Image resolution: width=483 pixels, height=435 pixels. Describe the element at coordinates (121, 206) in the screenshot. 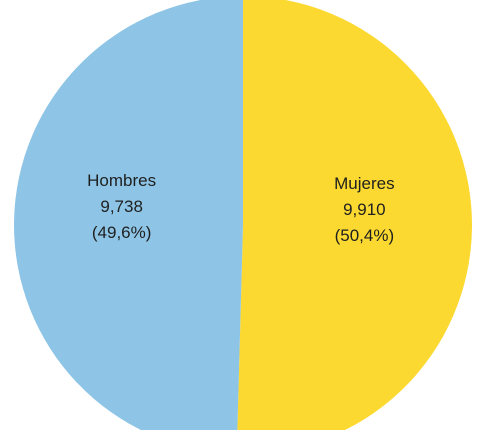

I see `slice-label-value-hombres: 9,738` at that location.